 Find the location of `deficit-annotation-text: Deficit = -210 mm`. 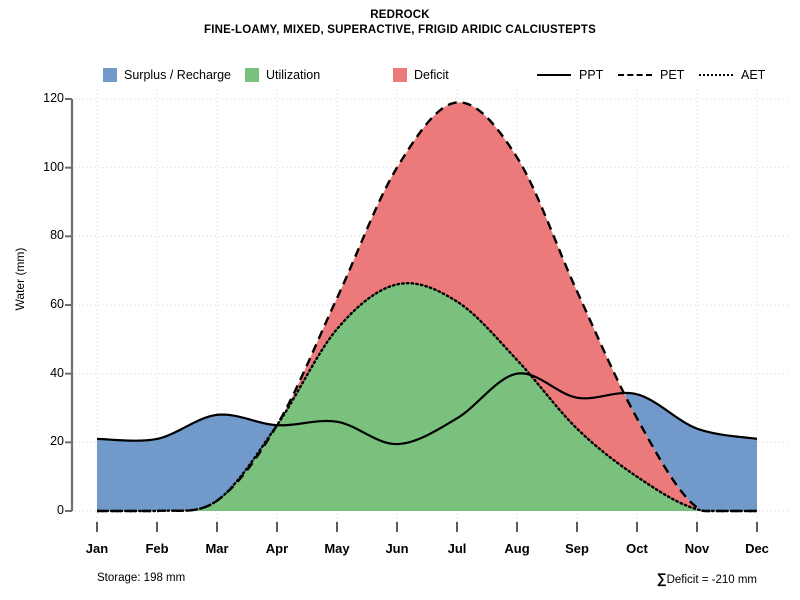

deficit-annotation-text: Deficit = -210 mm is located at coordinates (711, 580).